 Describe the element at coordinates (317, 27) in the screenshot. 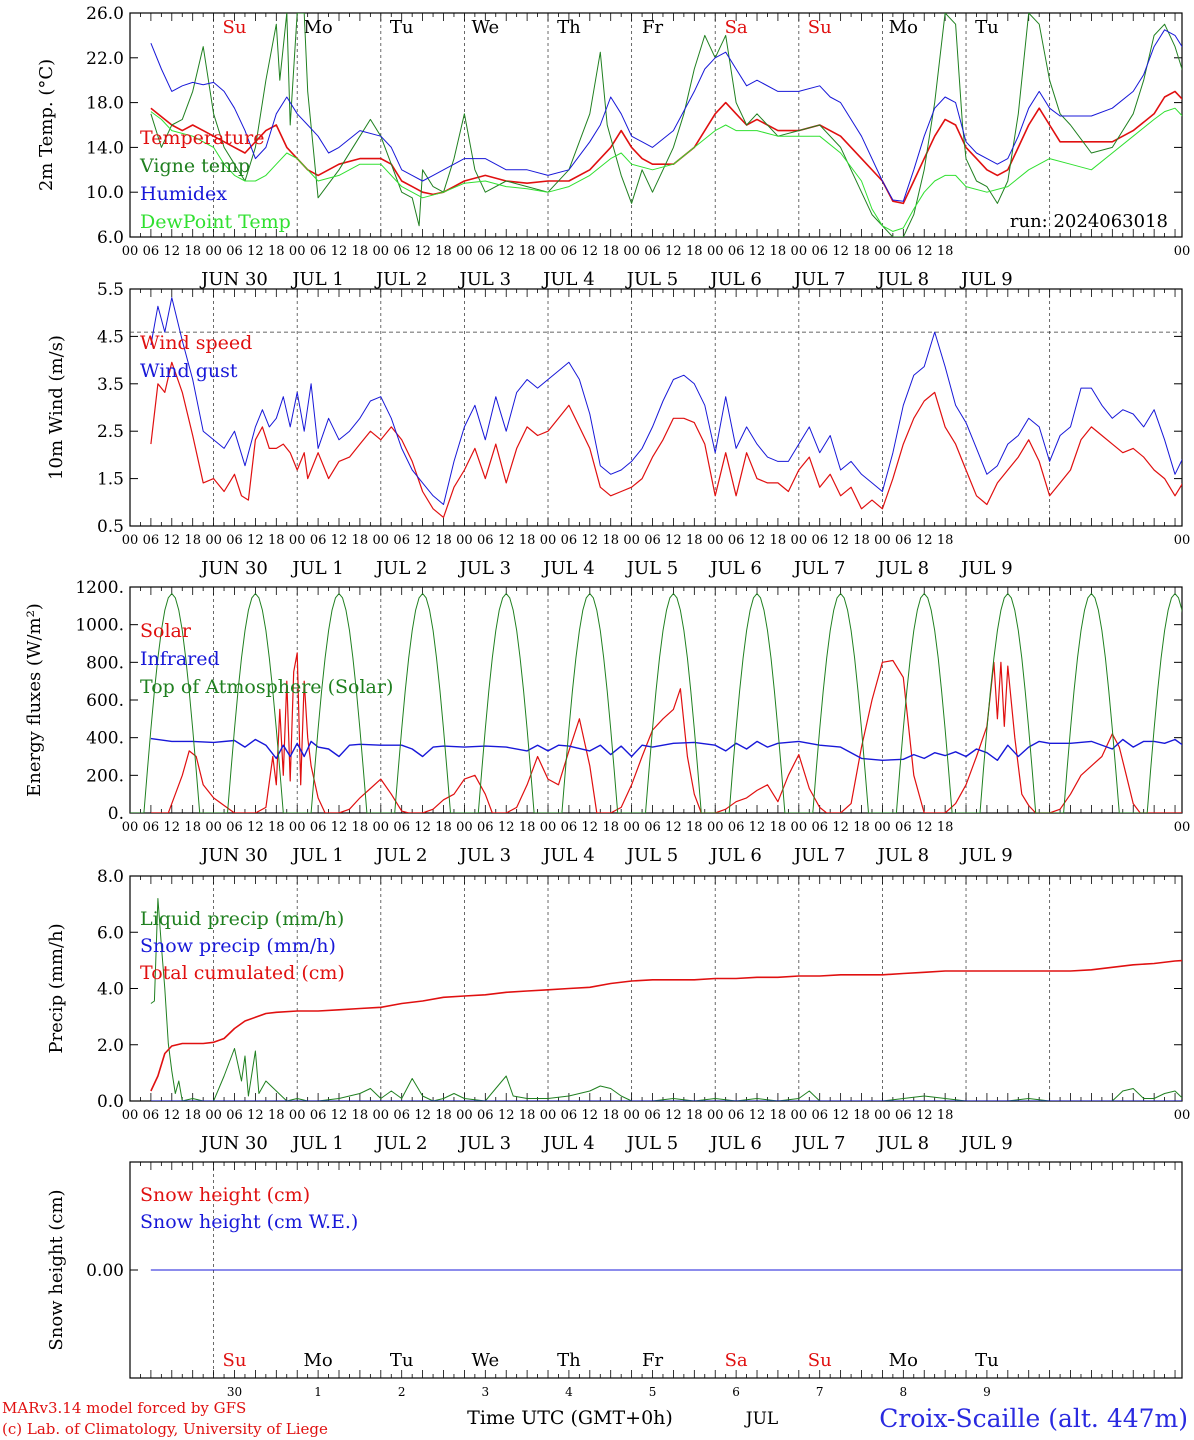

I see `weekday-label: Mo` at that location.